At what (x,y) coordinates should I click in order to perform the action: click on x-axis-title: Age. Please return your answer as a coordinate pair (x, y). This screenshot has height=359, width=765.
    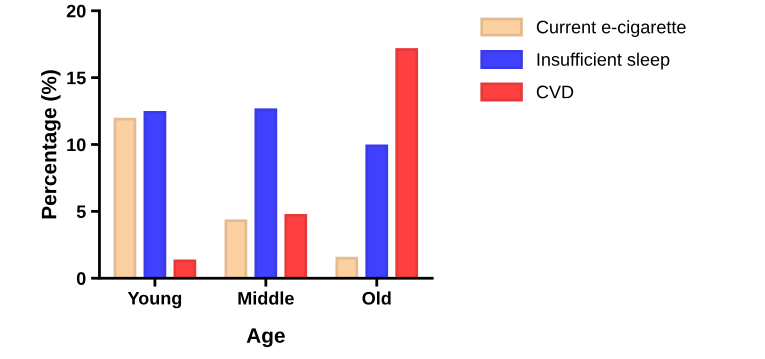
    Looking at the image, I should click on (265, 338).